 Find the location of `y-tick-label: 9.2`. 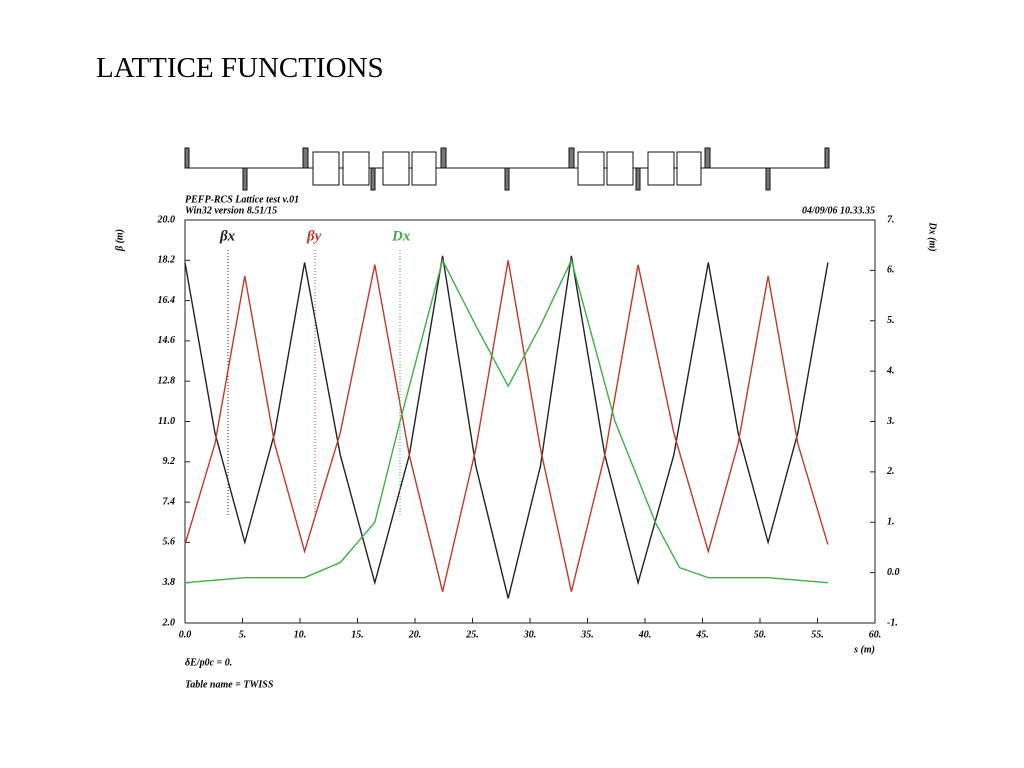

y-tick-label: 9.2 is located at coordinates (169, 461).